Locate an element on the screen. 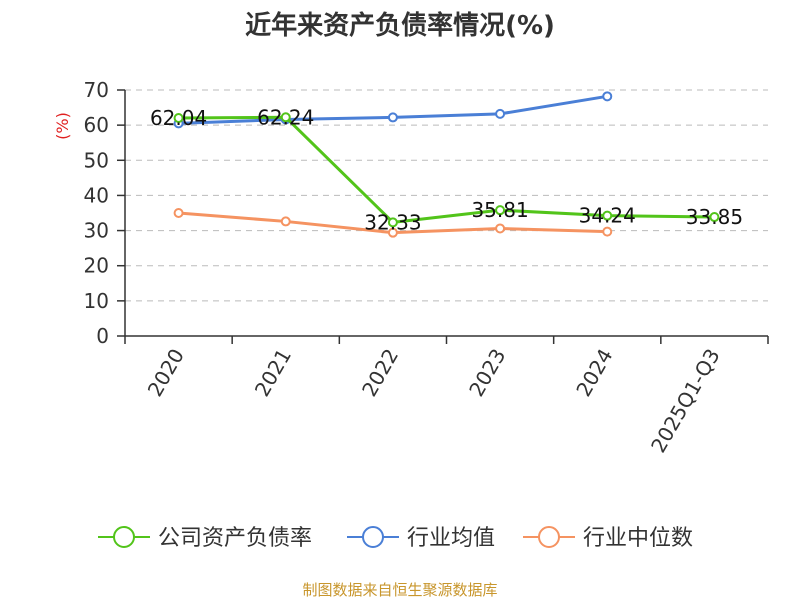 The image size is (800, 600). x-tick-label: 2021 is located at coordinates (273, 373).